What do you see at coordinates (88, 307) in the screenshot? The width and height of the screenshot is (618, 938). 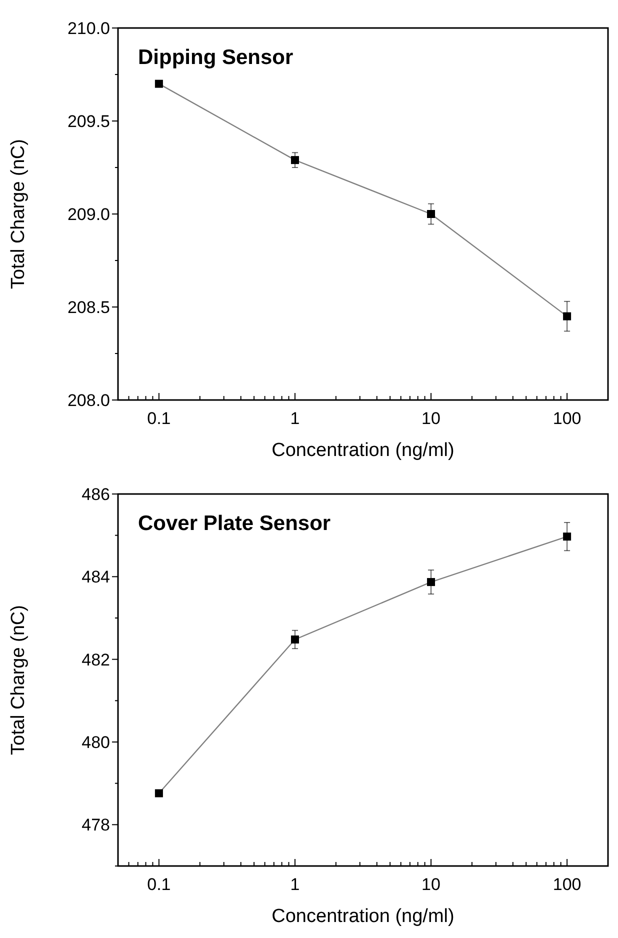 I see `y-tick-label: 208.5` at bounding box center [88, 307].